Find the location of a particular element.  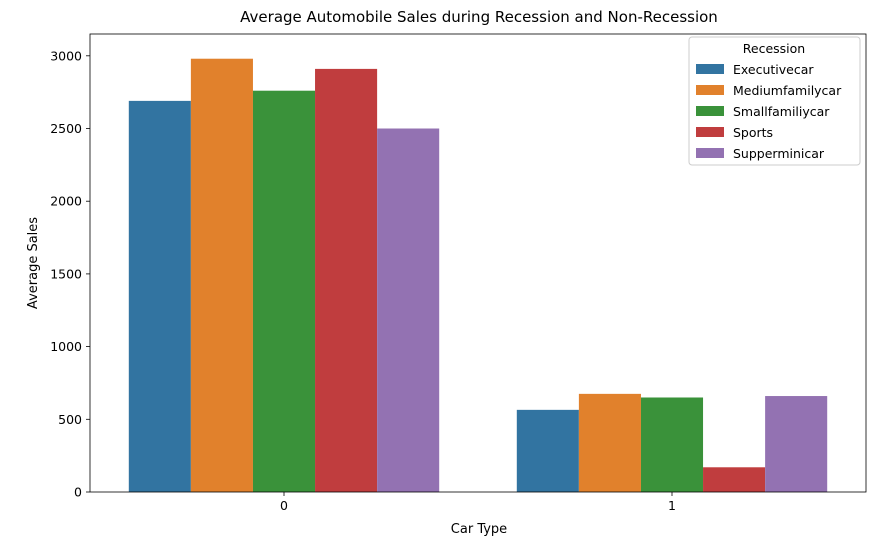

y-tick-label: 3000 is located at coordinates (66, 55).